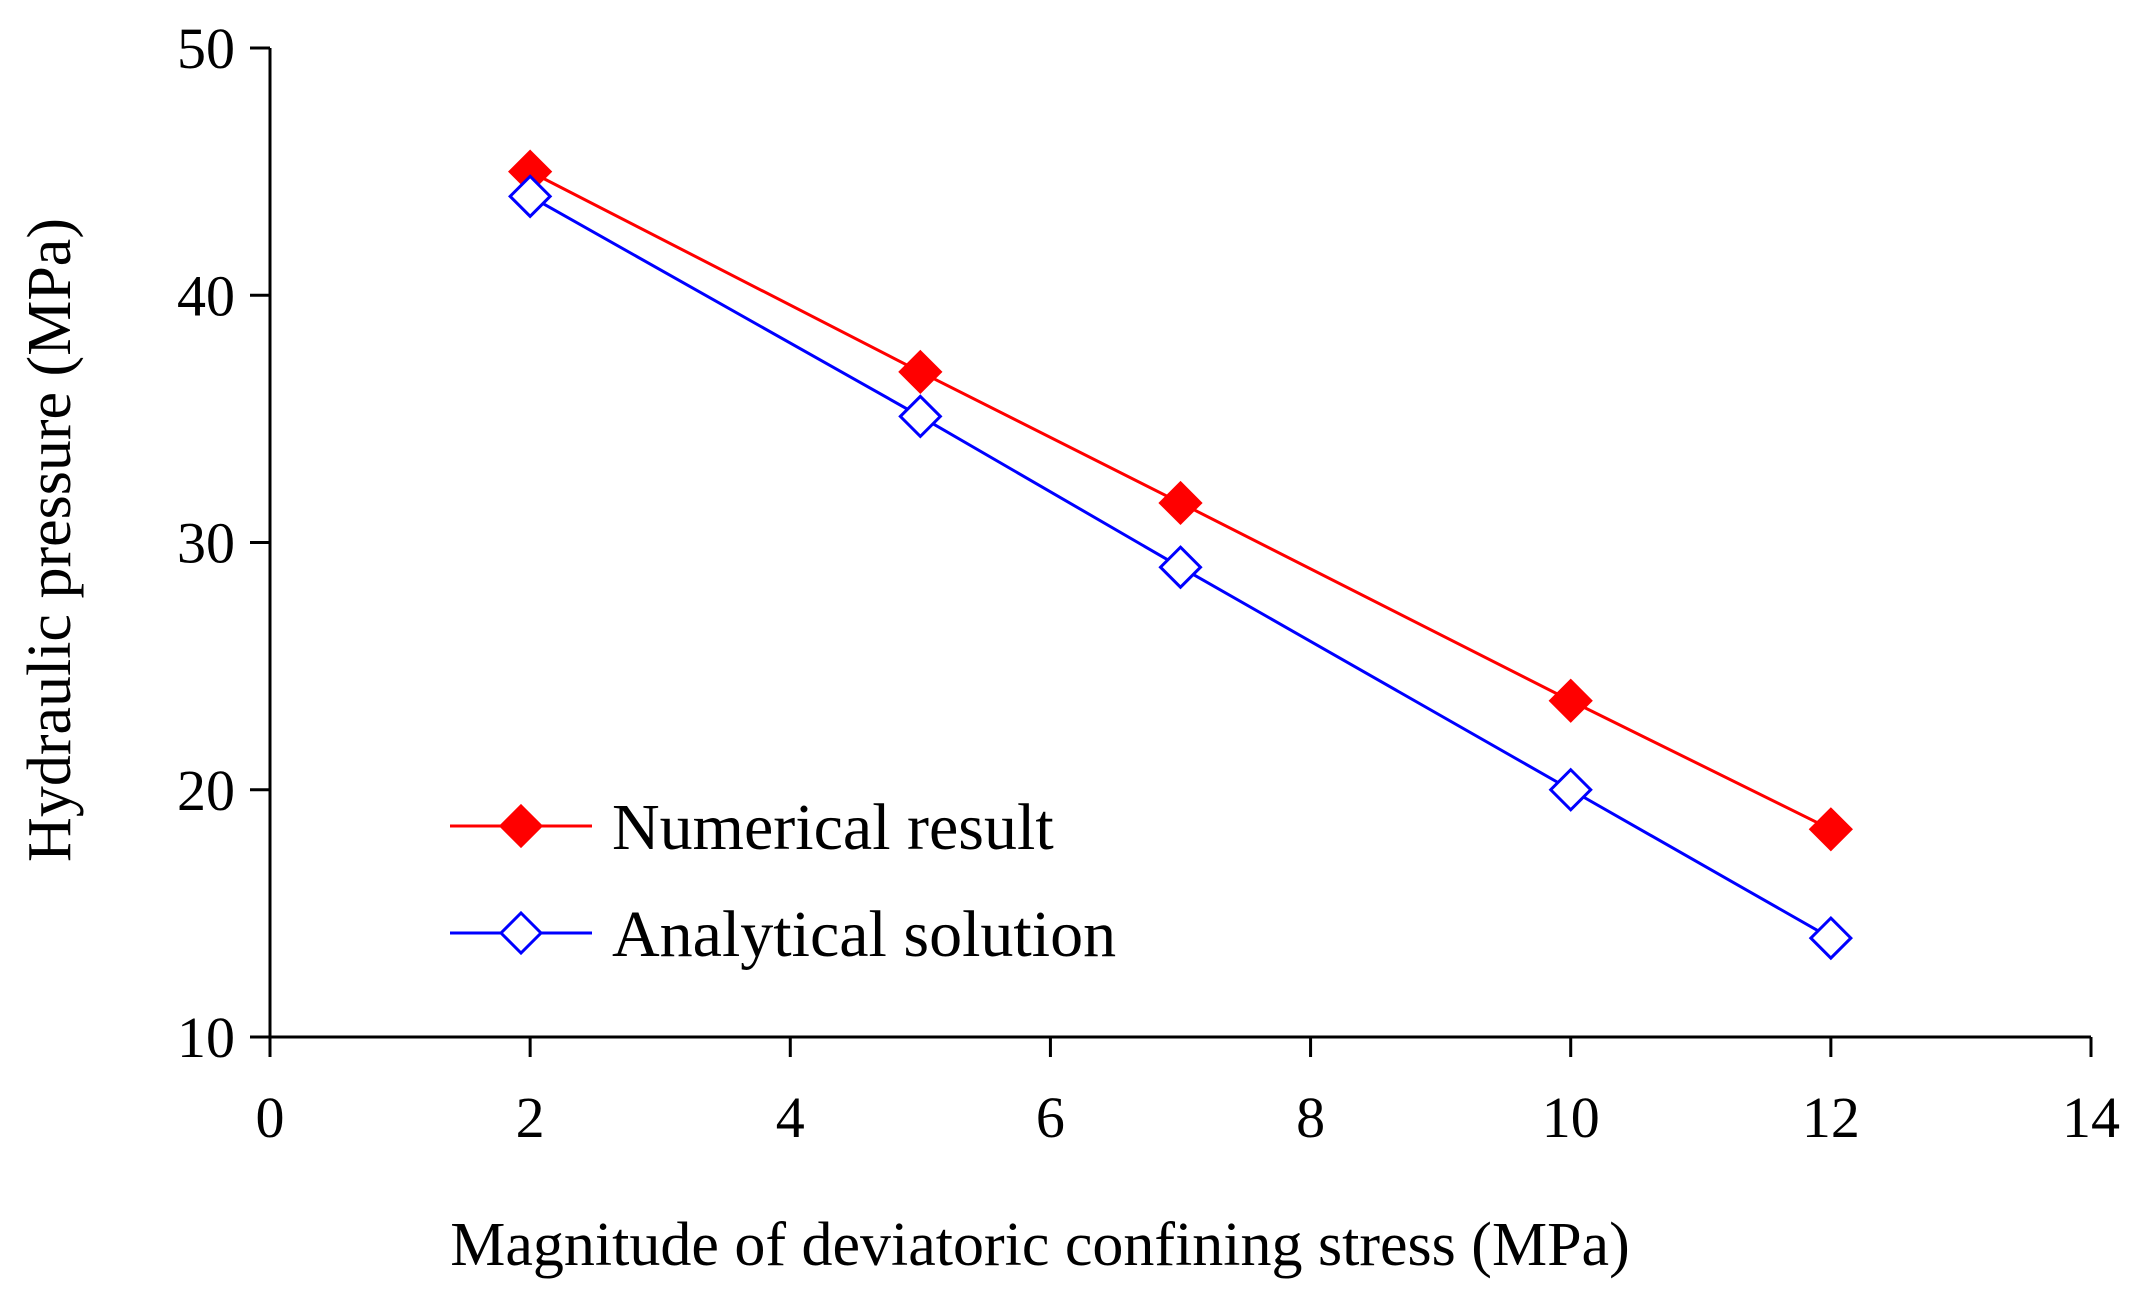 Image resolution: width=2141 pixels, height=1290 pixels. Describe the element at coordinates (206, 295) in the screenshot. I see `y-tick-label-40: 40` at that location.